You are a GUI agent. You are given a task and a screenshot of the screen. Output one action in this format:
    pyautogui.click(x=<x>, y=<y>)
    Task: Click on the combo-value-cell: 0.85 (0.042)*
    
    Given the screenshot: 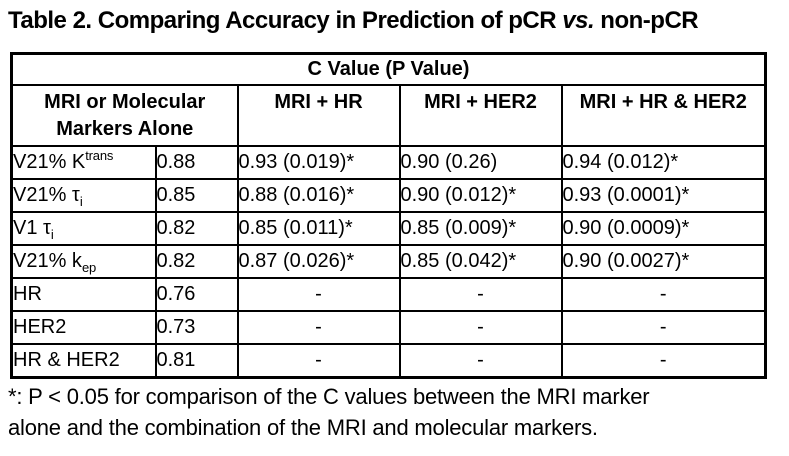 What is the action you would take?
    pyautogui.click(x=480, y=261)
    